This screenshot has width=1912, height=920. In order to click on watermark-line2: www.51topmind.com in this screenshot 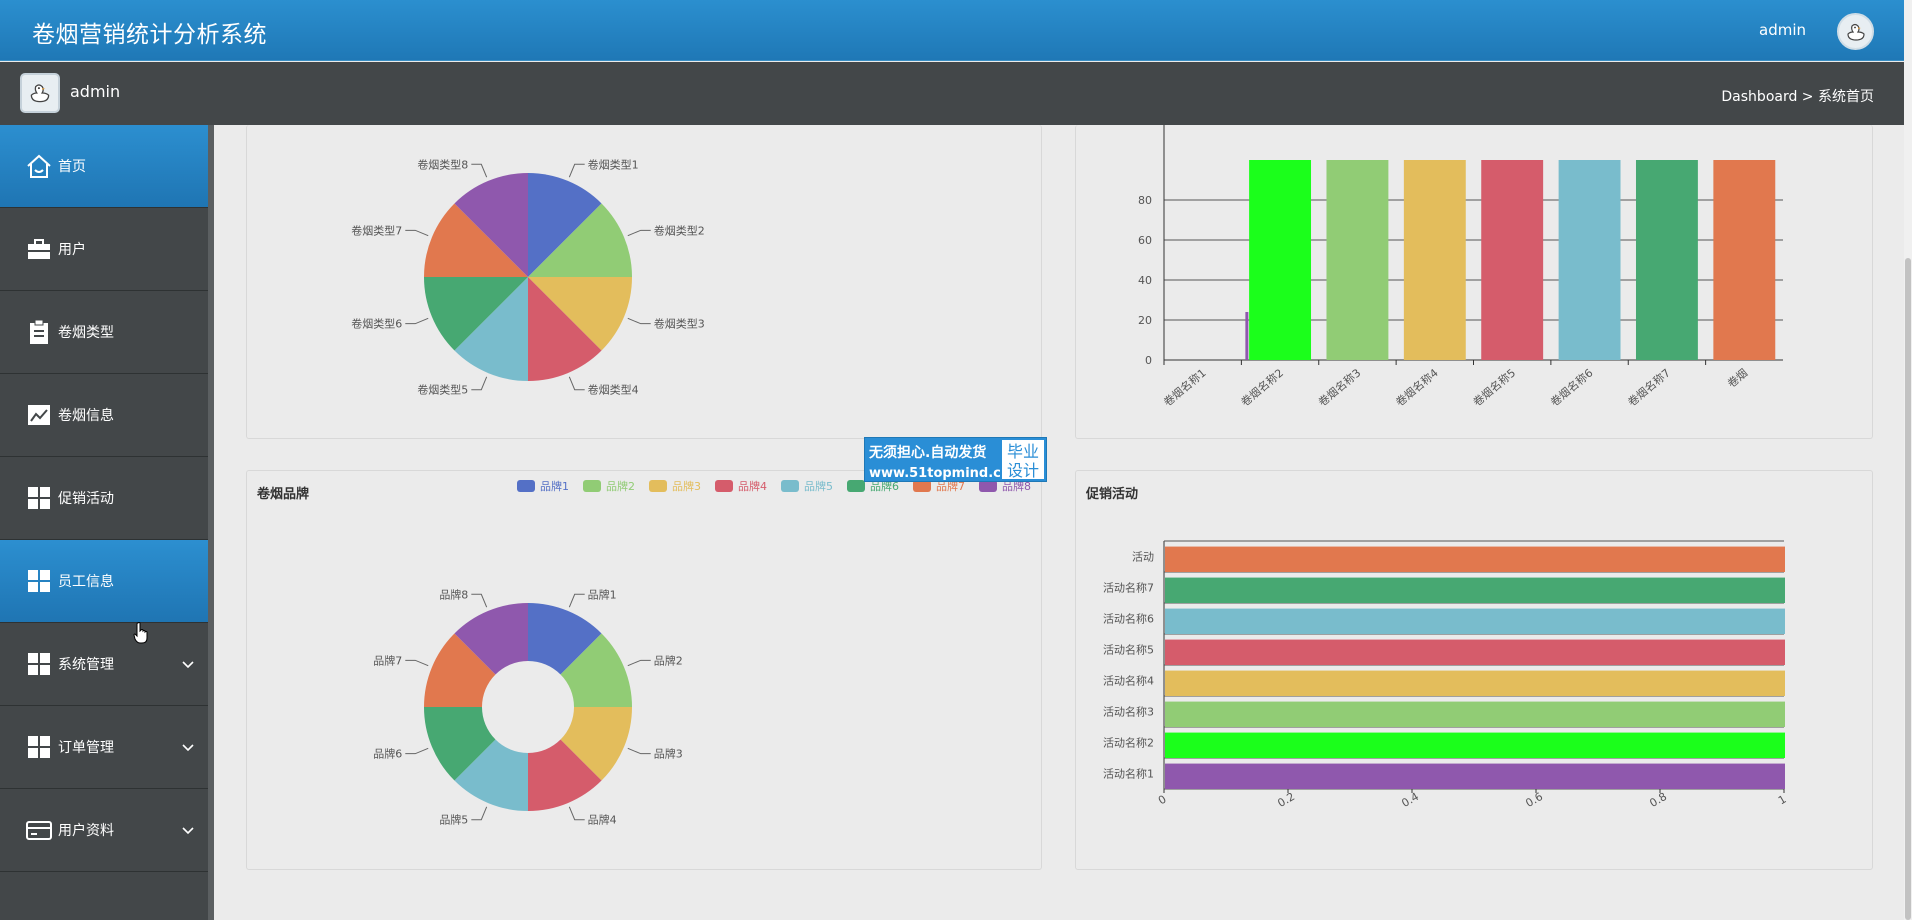, I will do `click(946, 473)`.